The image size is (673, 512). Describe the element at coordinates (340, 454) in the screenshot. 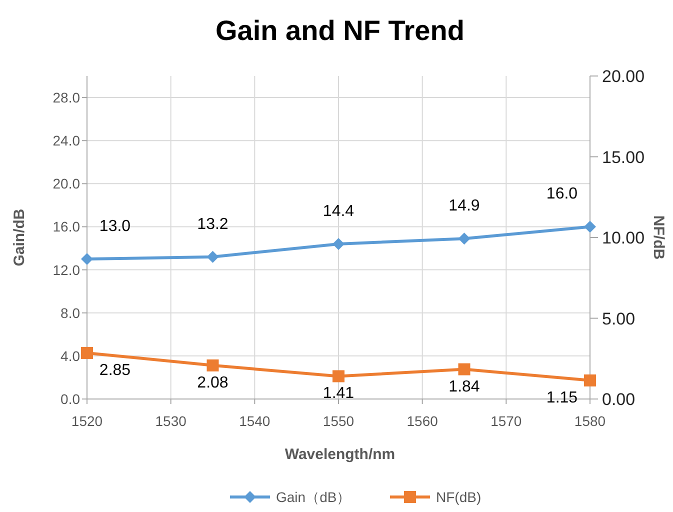

I see `x-axis-title: Wavelength/nm` at that location.